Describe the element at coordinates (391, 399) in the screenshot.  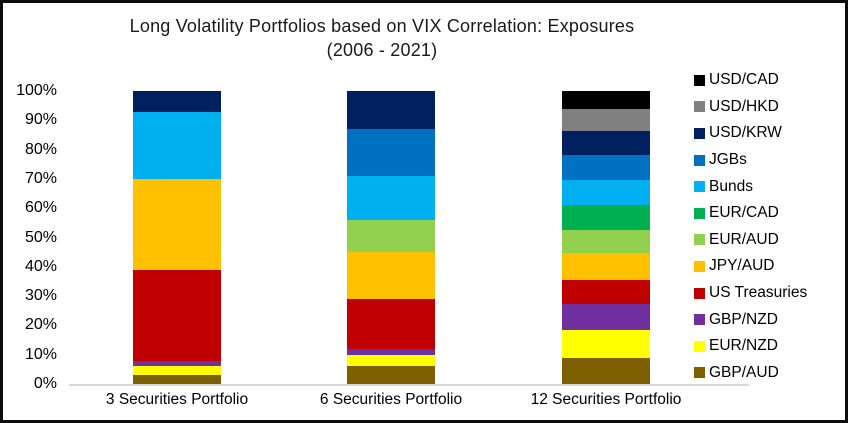
I see `x-axis-label-6-securities-portfolio: 6 Securities Portfolio` at that location.